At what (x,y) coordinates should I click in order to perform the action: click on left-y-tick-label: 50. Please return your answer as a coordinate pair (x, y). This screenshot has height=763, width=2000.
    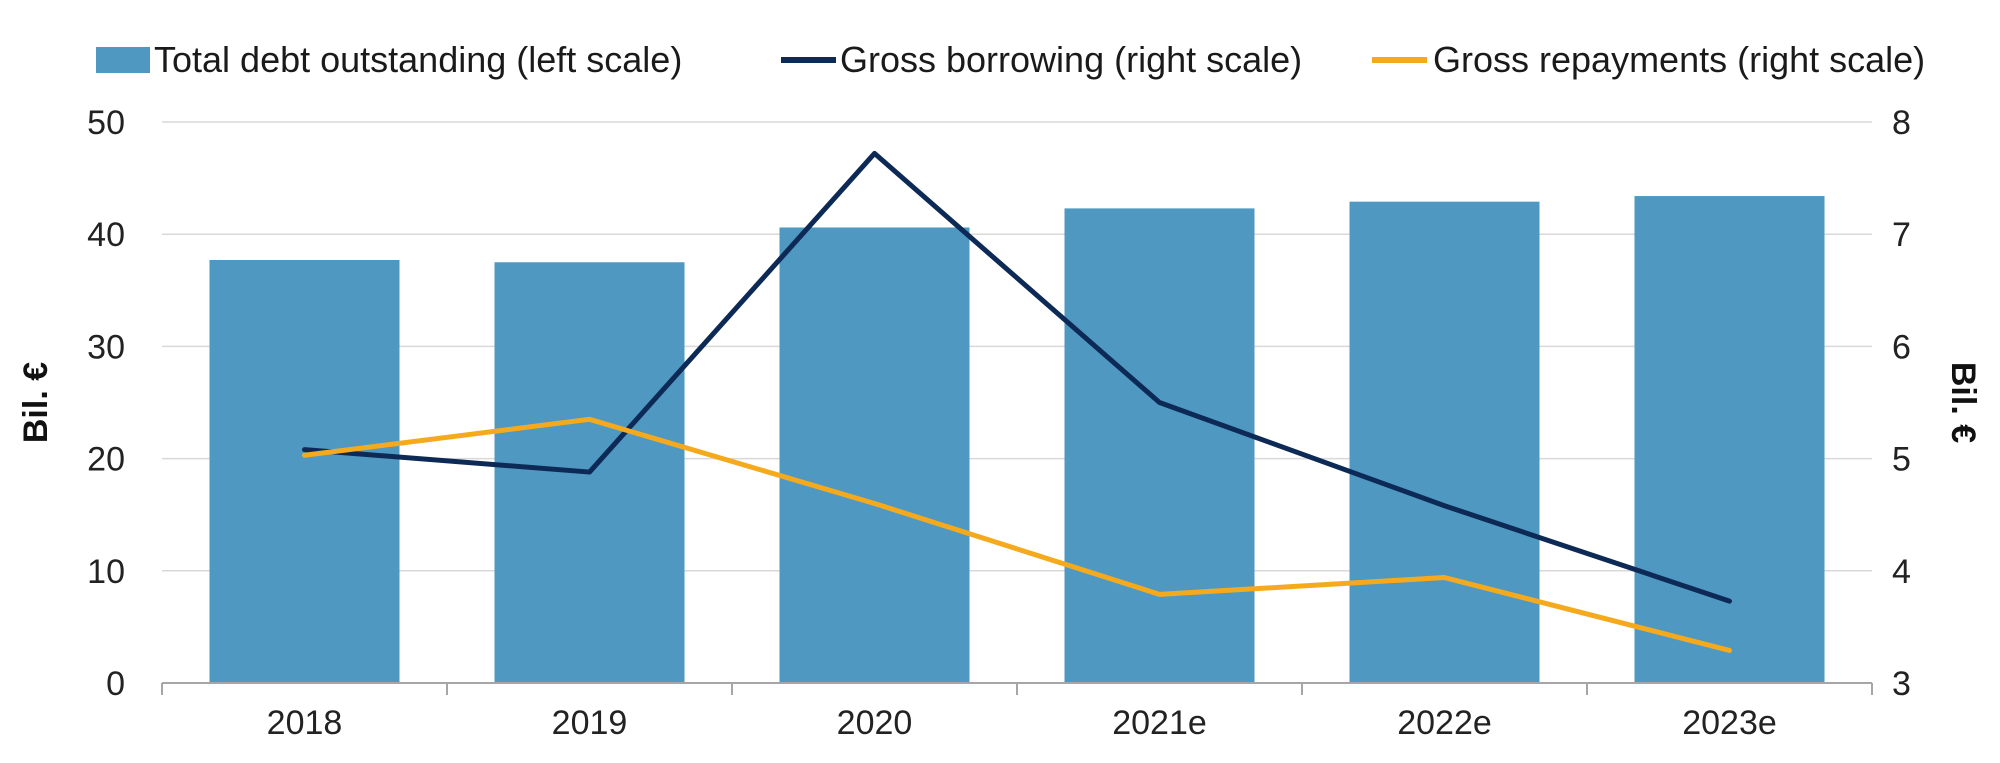
    Looking at the image, I should click on (106, 123).